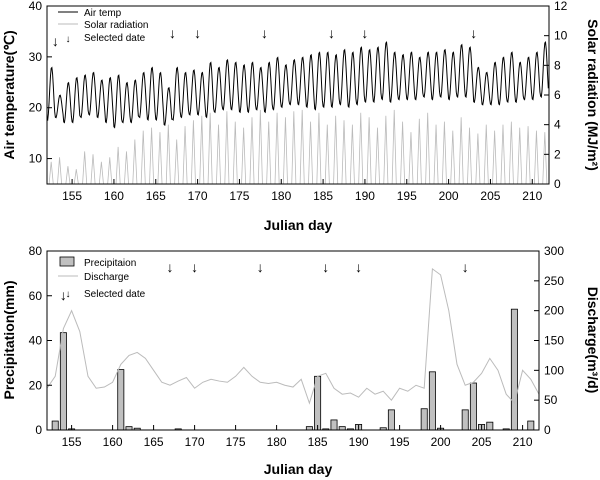  Describe the element at coordinates (110, 263) in the screenshot. I see `legend-label-precipitation: Precipitaion` at that location.